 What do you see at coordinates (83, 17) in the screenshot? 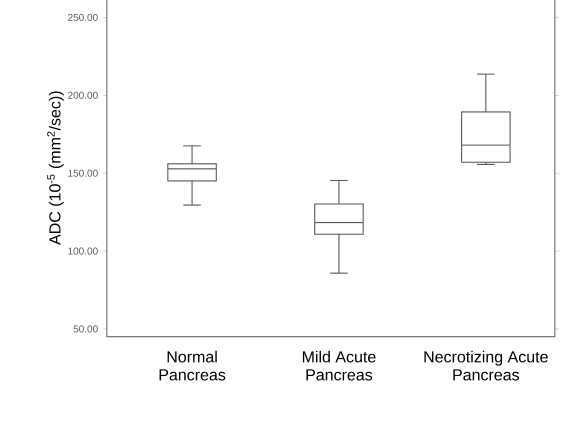
I see `y-tick-label: 250.00` at bounding box center [83, 17].